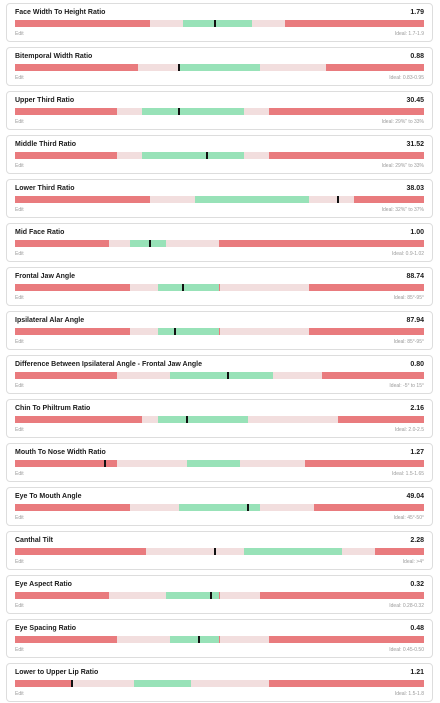  I want to click on metric-name: Eye To Mouth Angle, so click(48, 496).